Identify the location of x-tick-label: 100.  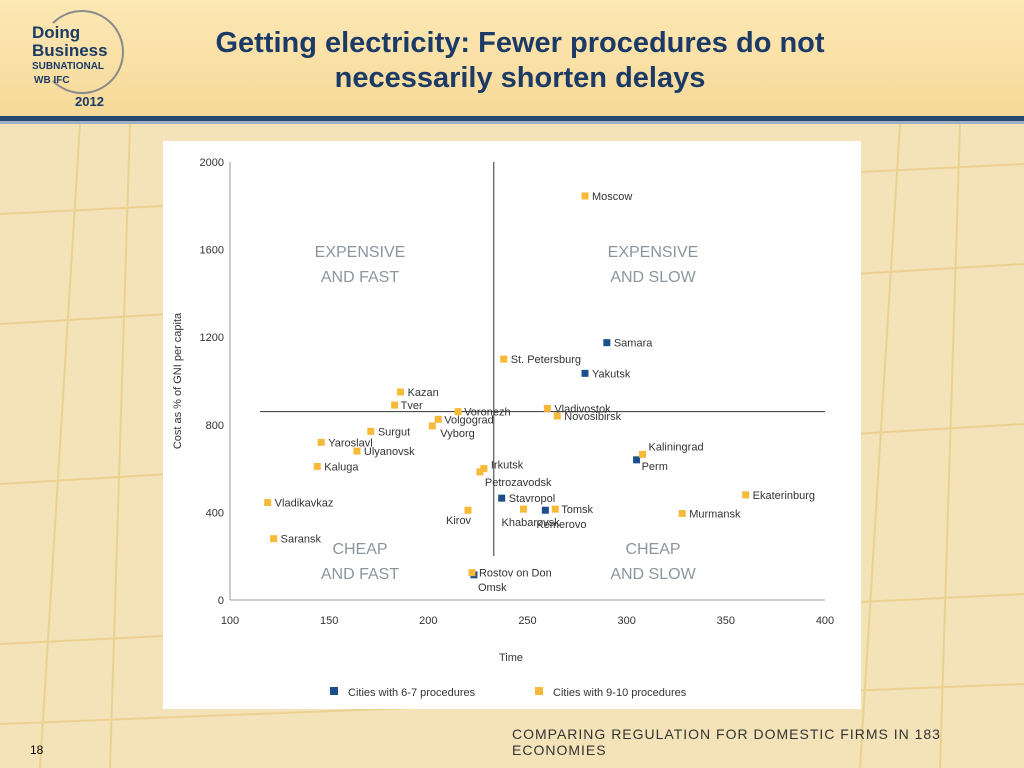
(230, 621).